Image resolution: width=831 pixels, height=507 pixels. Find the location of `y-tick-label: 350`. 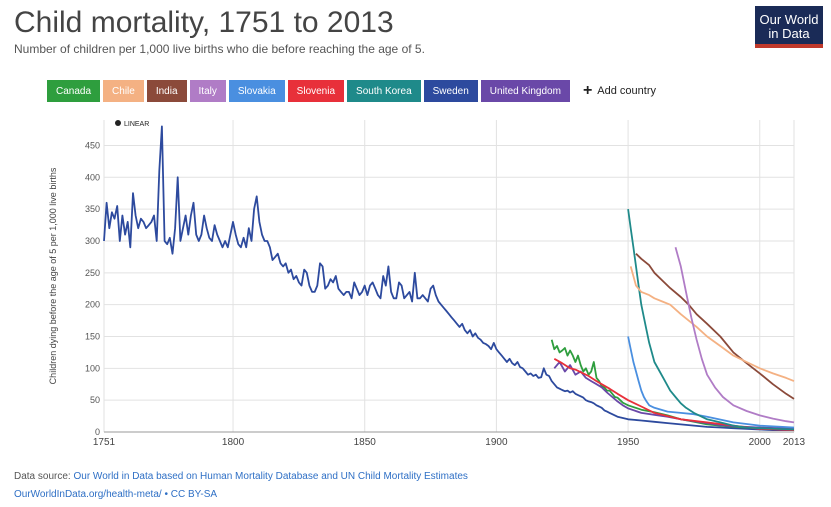

y-tick-label: 350 is located at coordinates (92, 209).